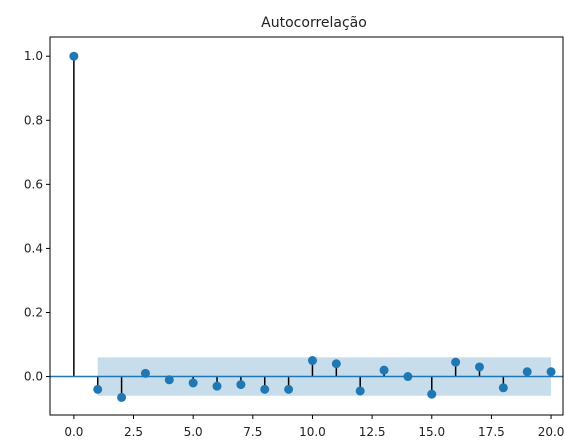 This screenshot has width=564, height=448. I want to click on y-tick-label: 0.4, so click(33, 248).